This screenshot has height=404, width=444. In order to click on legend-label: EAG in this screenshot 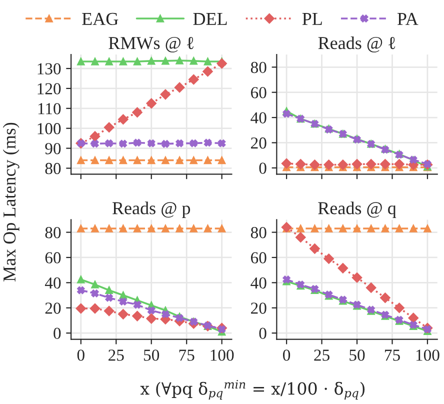, I will do `click(100, 19)`.